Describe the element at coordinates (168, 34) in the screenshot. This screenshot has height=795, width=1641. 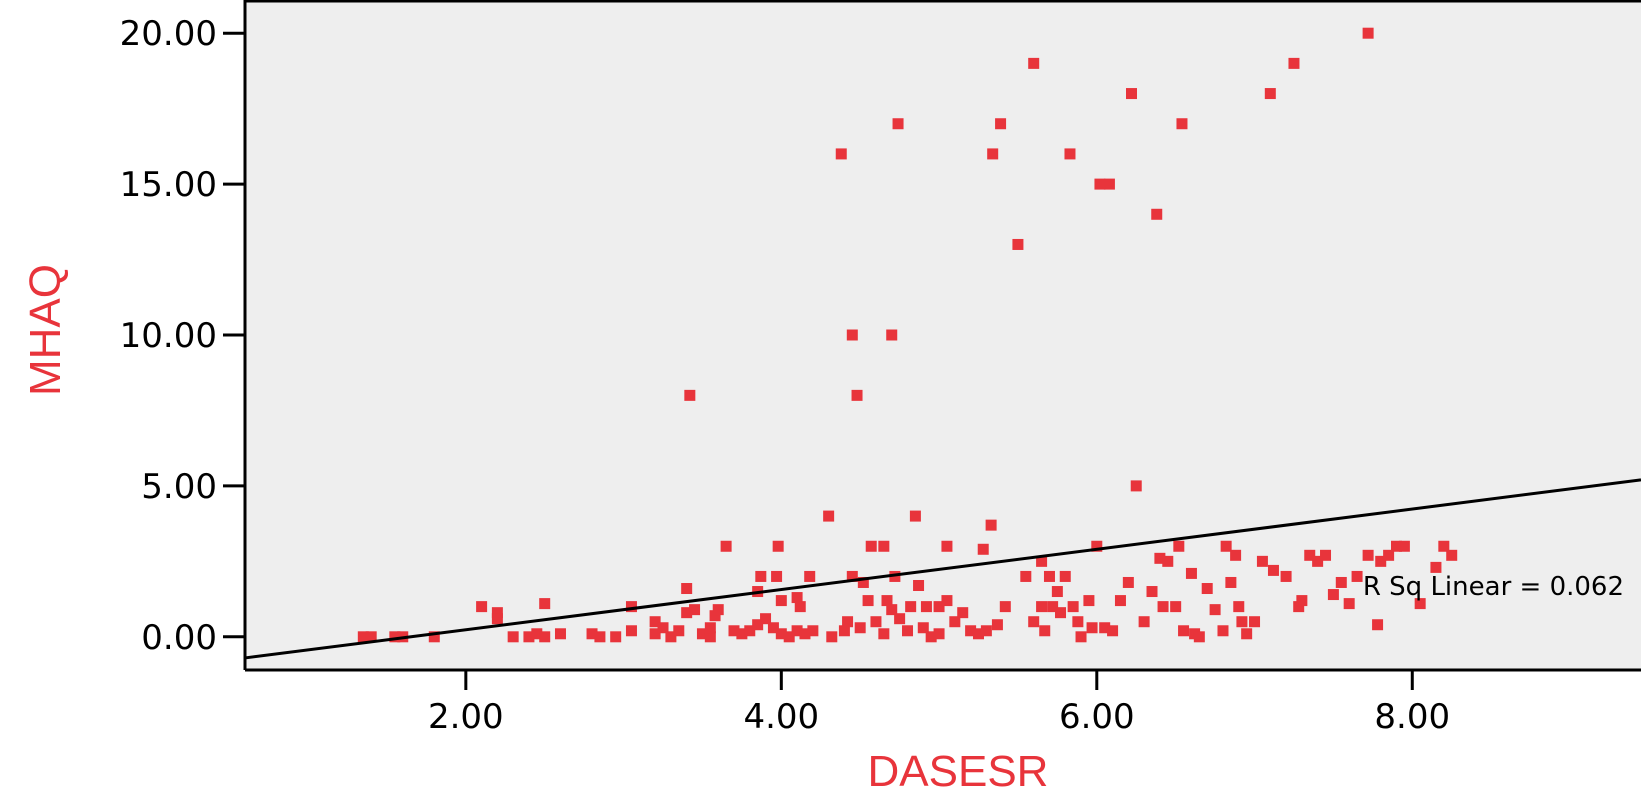
I see `y-tick-label: 20.00` at that location.